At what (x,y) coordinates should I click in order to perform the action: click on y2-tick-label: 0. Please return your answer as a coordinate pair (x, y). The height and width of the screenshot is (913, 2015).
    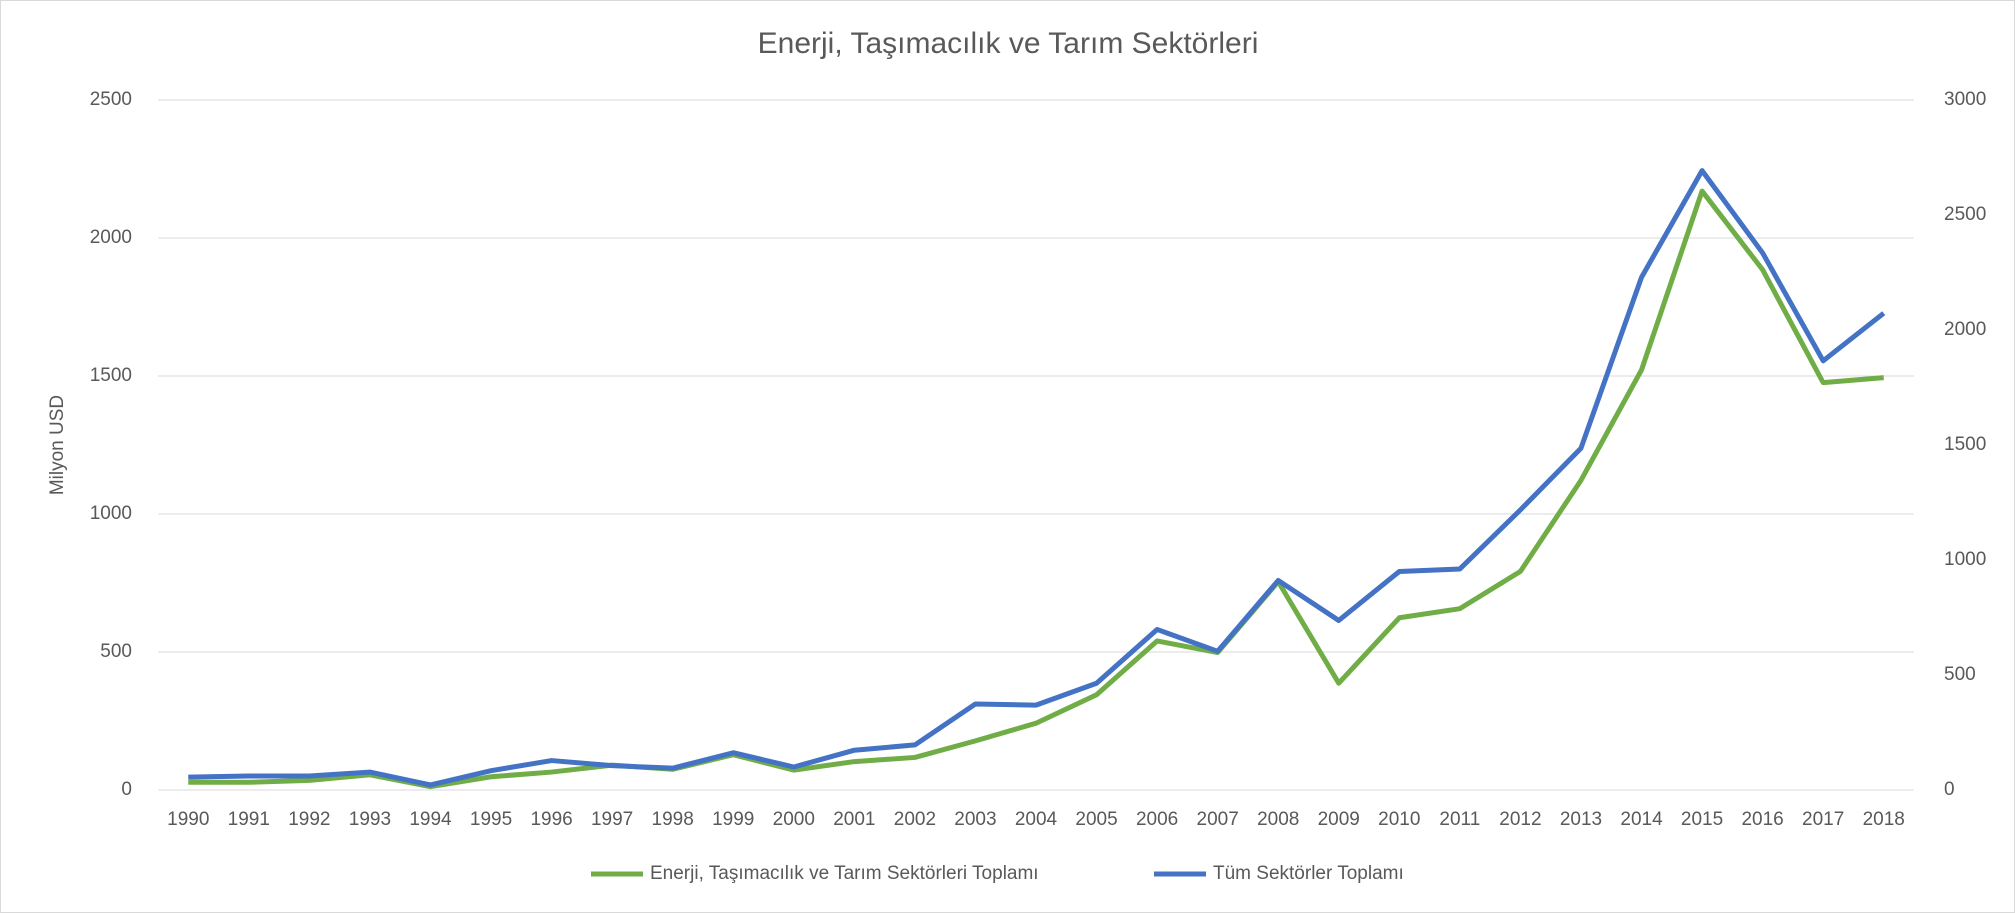
    Looking at the image, I should click on (1949, 789).